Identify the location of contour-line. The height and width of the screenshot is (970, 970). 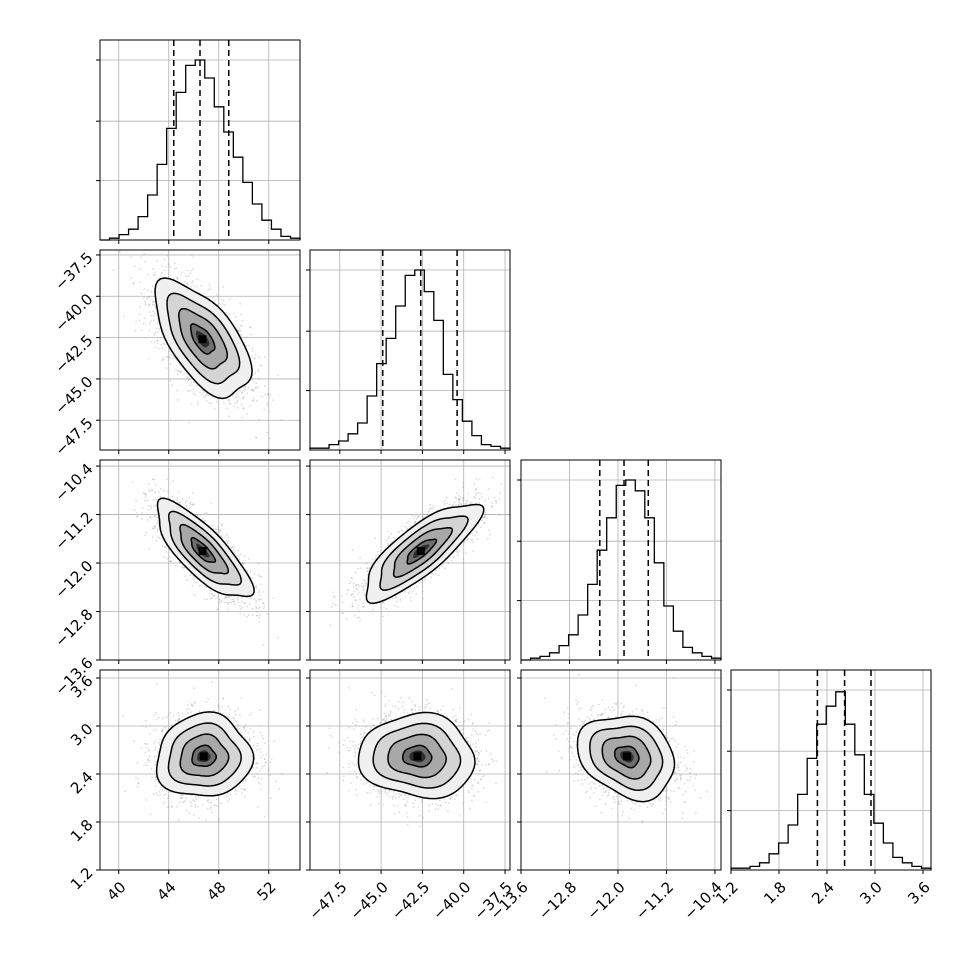
(204, 549).